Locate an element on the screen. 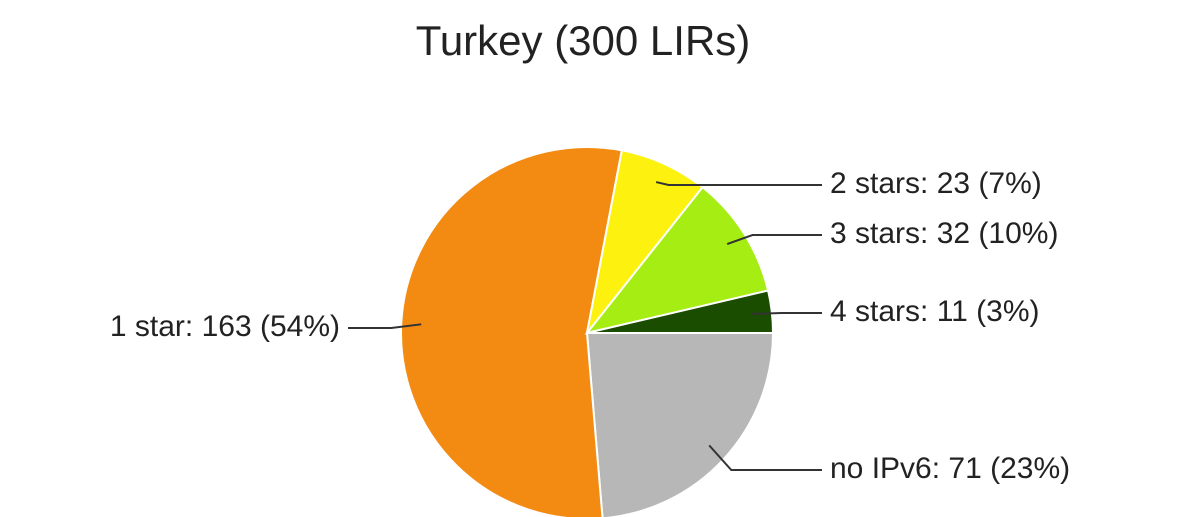  chart-title: Turkey (300 LIRs) is located at coordinates (583, 40).